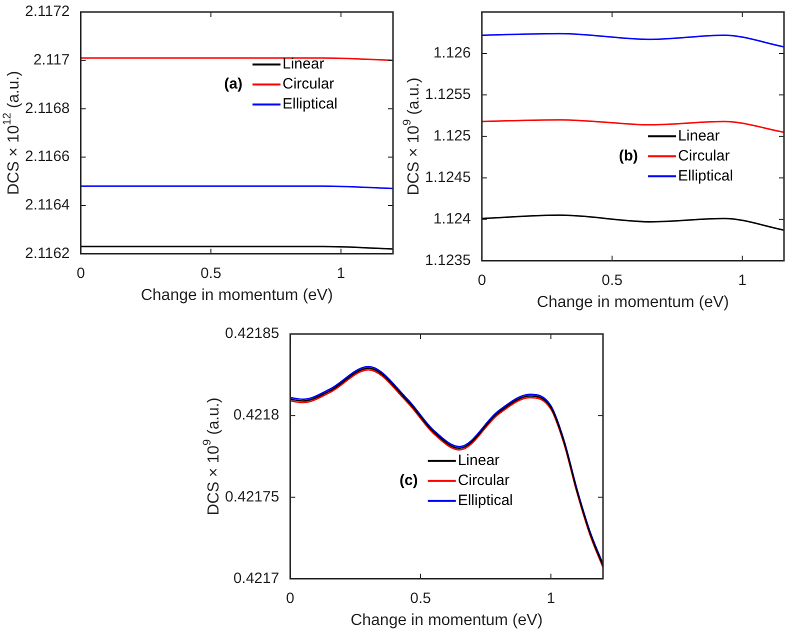  Describe the element at coordinates (256, 578) in the screenshot. I see `y-tick-label: 0.4217` at that location.